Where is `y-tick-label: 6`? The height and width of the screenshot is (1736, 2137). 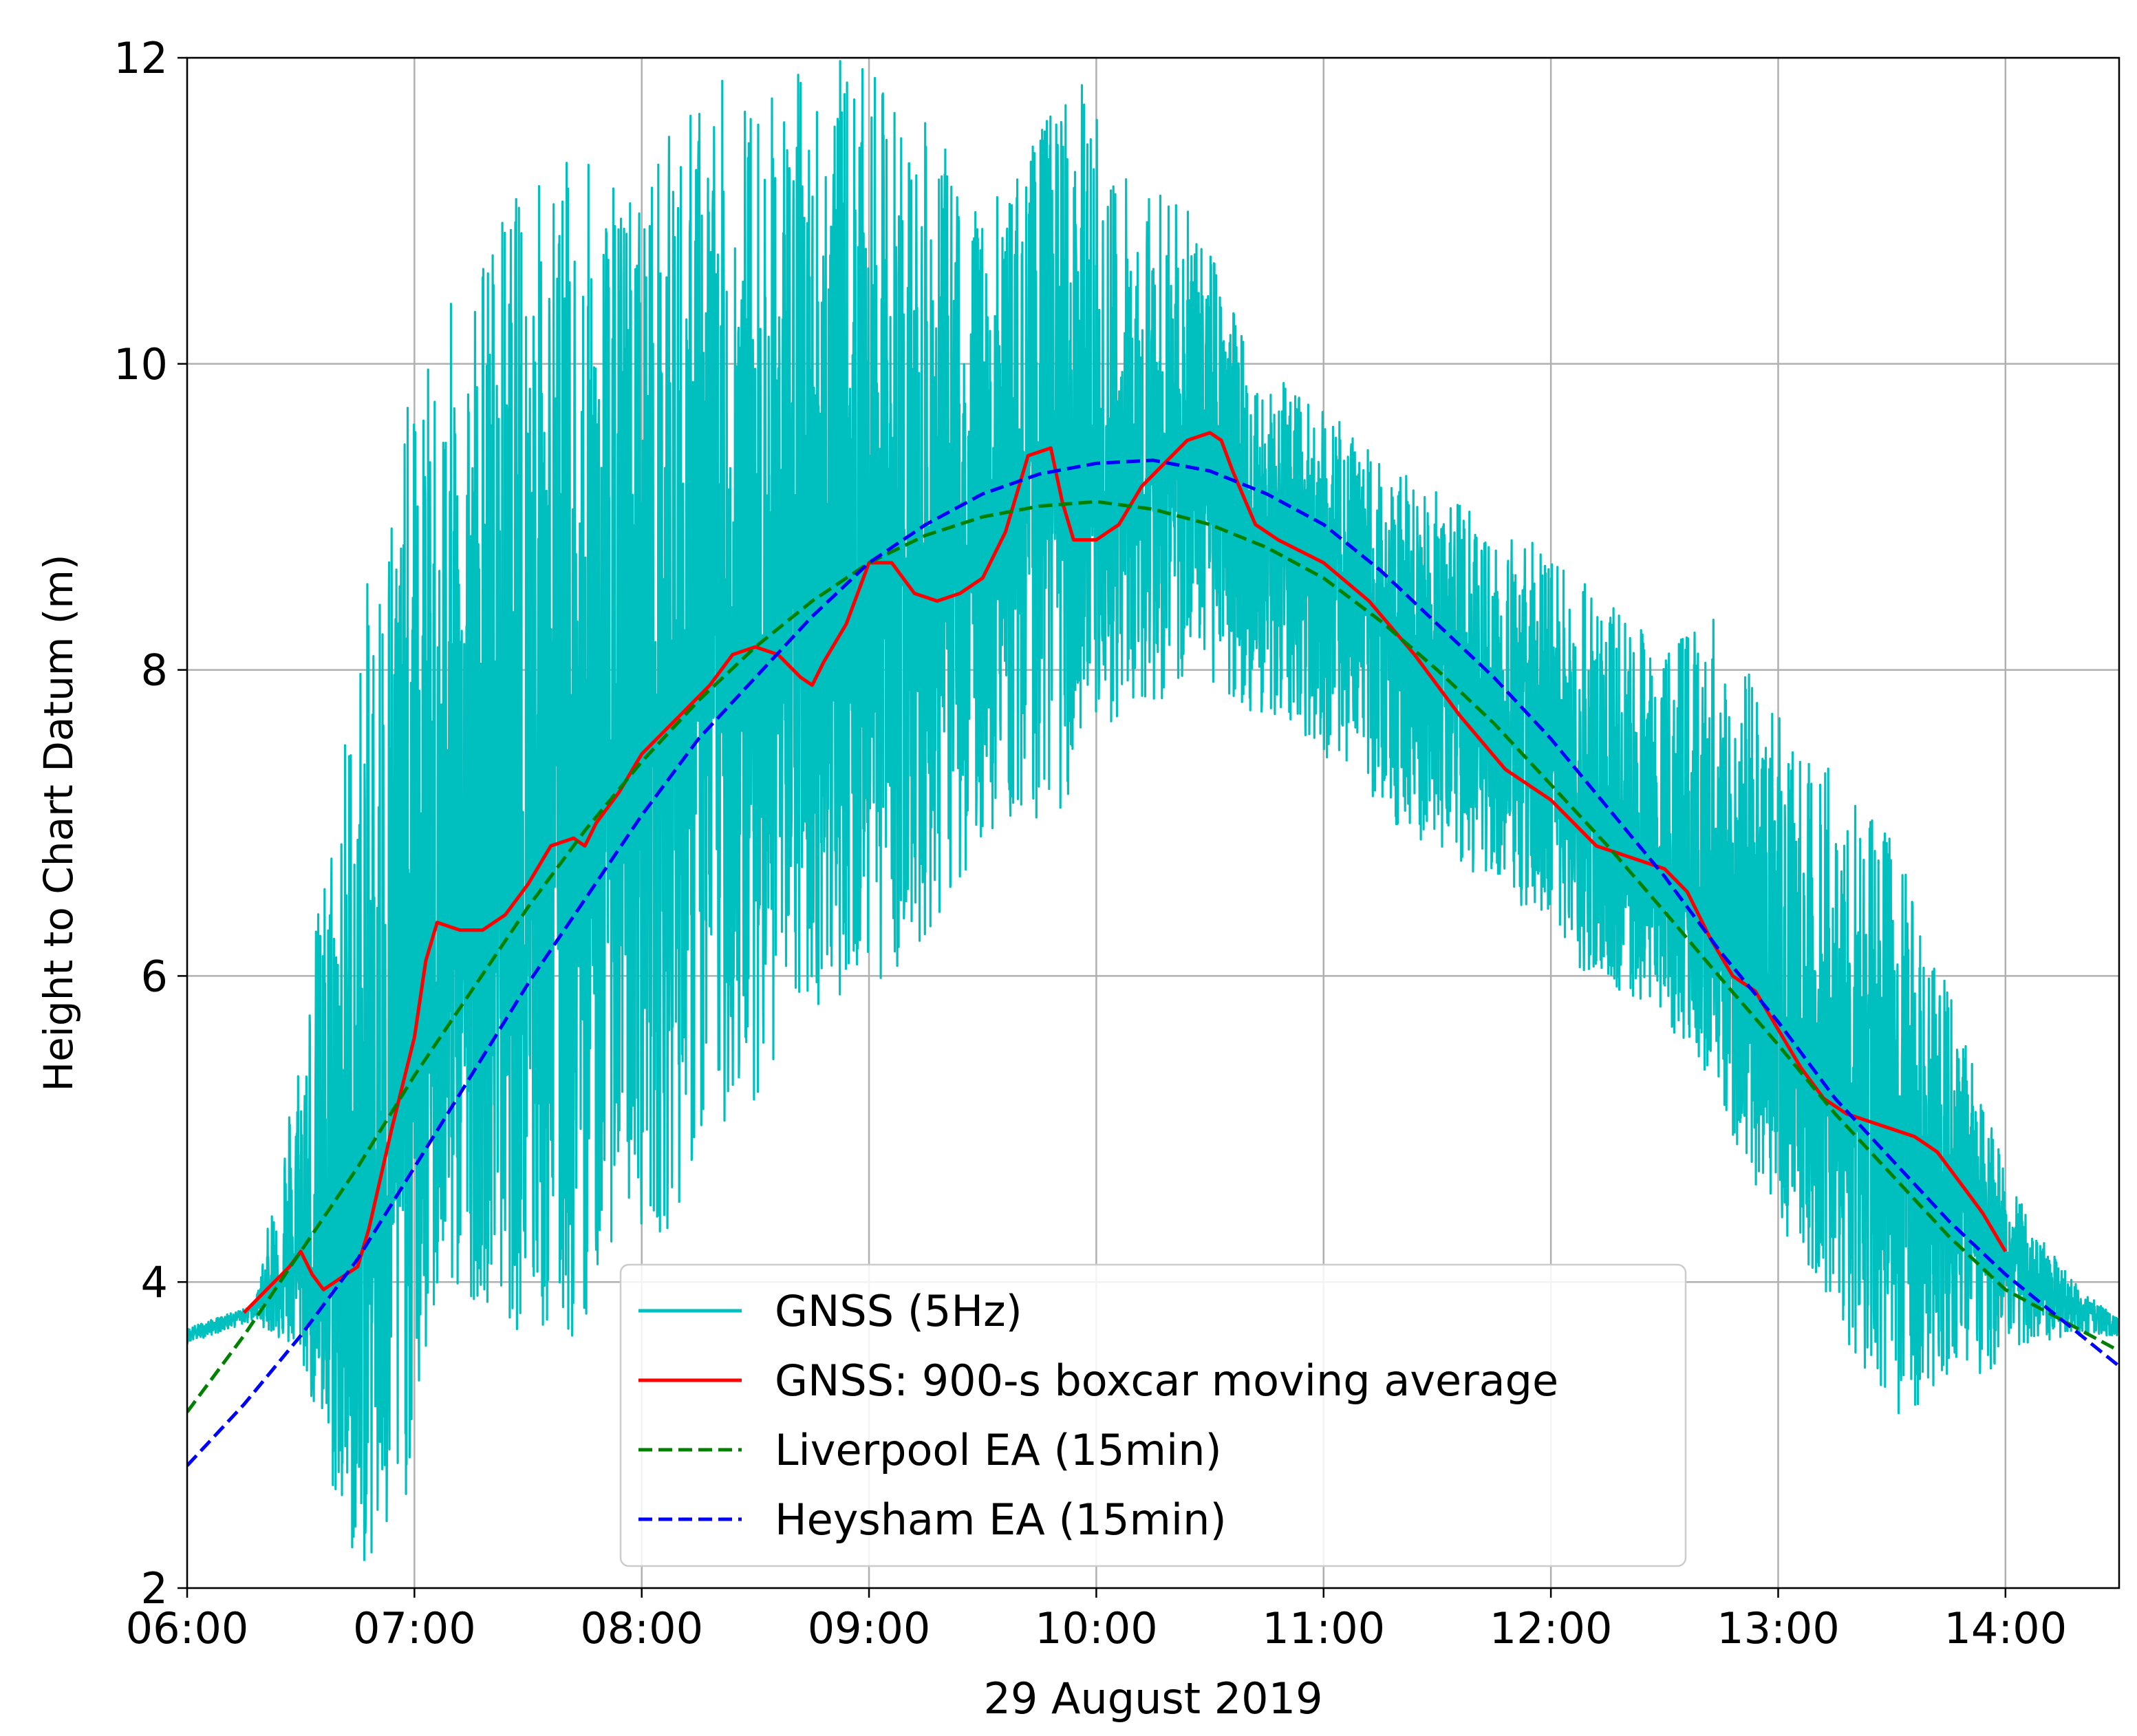
y-tick-label: 6 is located at coordinates (155, 976).